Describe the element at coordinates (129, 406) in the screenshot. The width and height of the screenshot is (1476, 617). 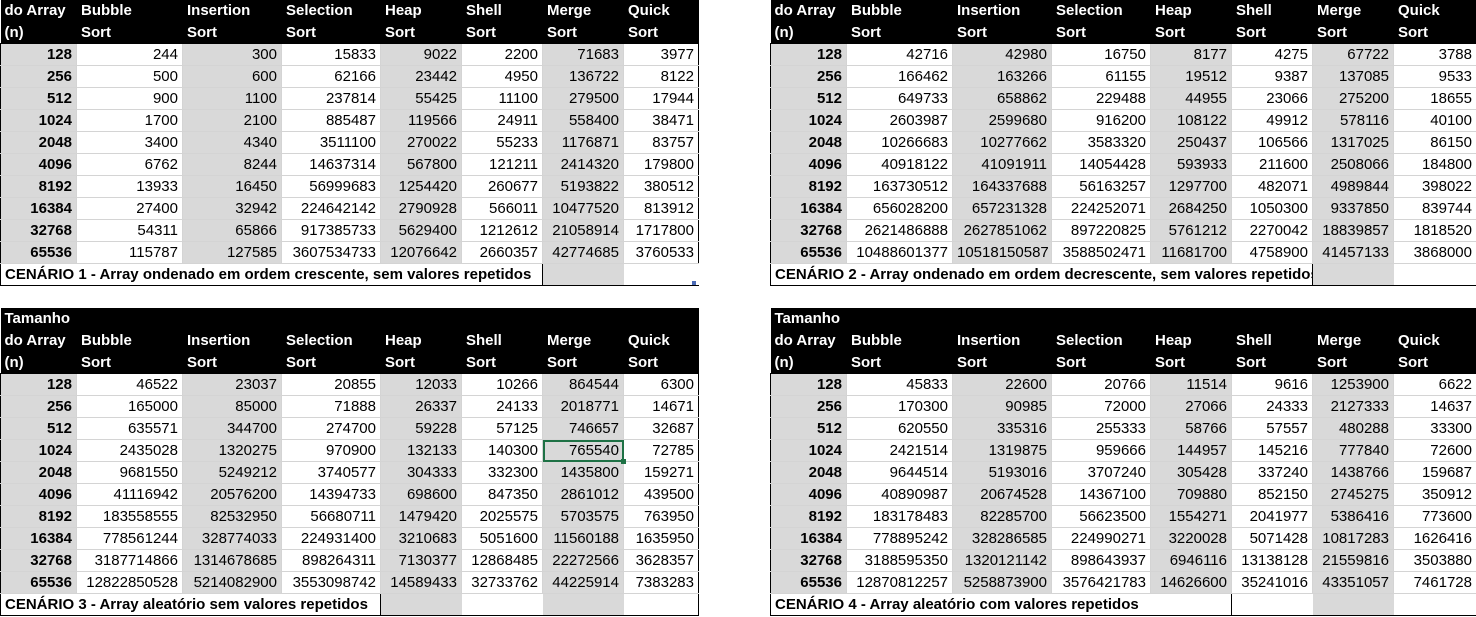
I see `time-value-cell: 165000` at that location.